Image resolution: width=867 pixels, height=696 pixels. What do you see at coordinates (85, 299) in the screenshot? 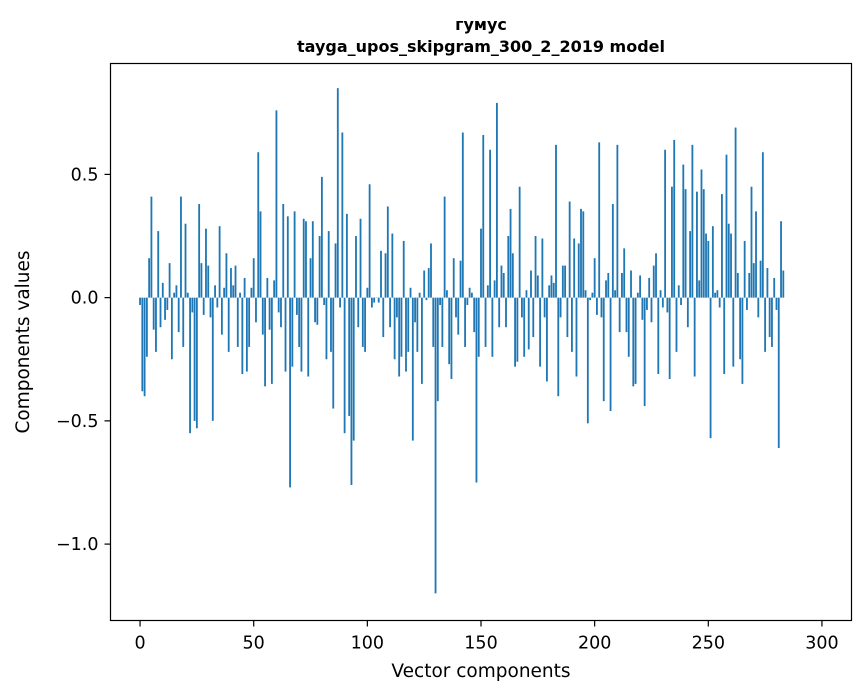
I see `y-tick-label: 0.0` at bounding box center [85, 299].